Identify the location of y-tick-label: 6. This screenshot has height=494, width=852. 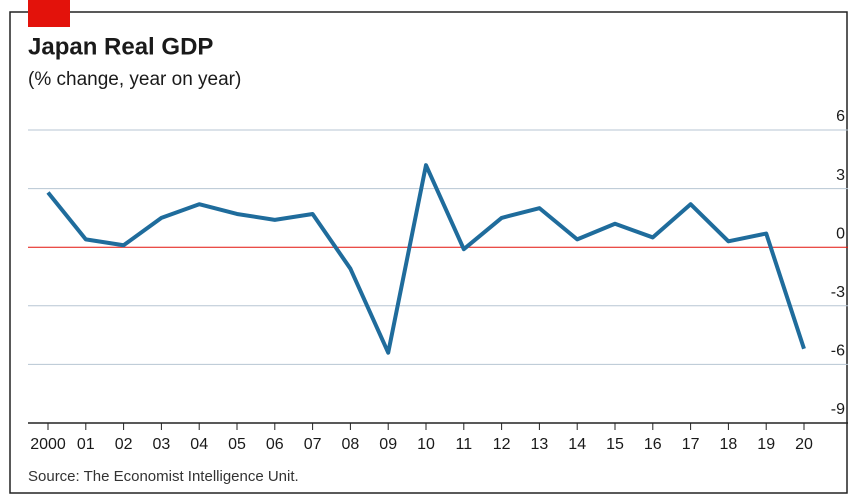
(840, 116).